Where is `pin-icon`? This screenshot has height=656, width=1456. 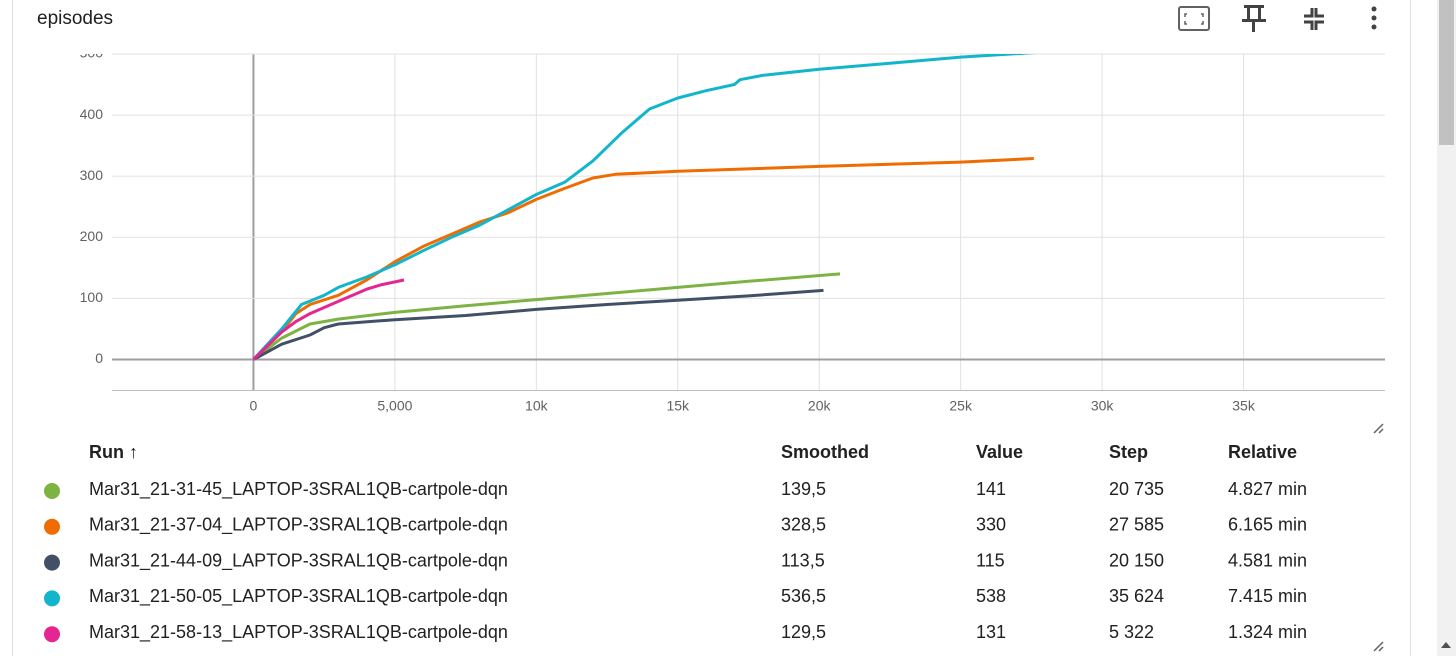
pin-icon is located at coordinates (1254, 18).